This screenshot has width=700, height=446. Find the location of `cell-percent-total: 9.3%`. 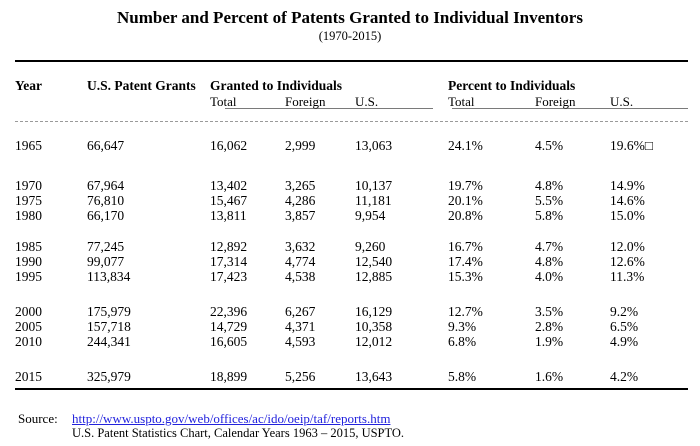

cell-percent-total: 9.3% is located at coordinates (462, 326).